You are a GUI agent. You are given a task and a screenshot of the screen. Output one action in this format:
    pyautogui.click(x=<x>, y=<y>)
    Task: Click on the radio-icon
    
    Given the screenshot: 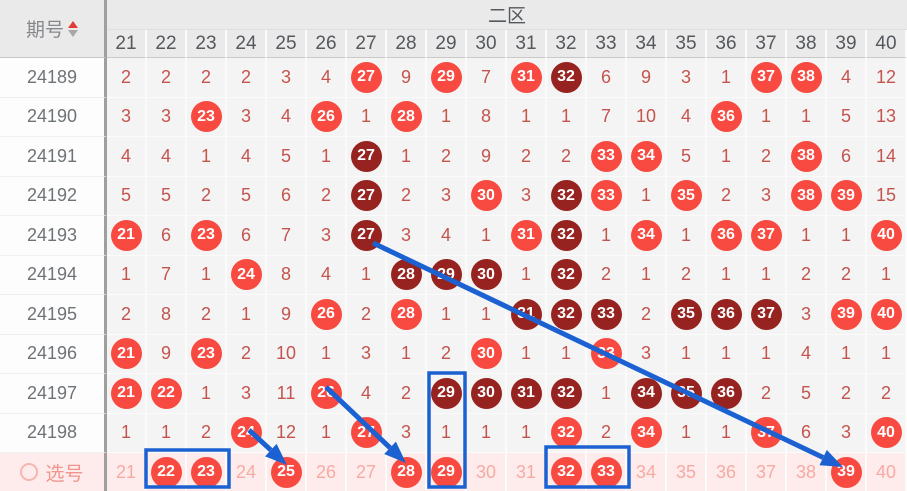 What is the action you would take?
    pyautogui.click(x=29, y=472)
    